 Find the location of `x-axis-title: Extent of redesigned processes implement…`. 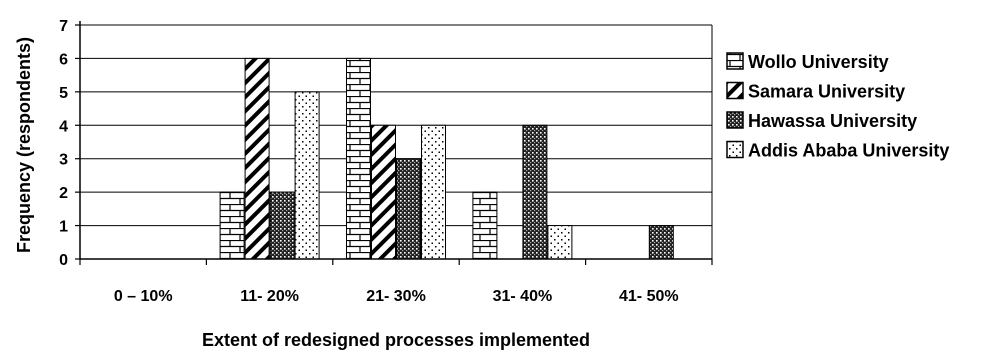

x-axis-title: Extent of redesigned processes implement… is located at coordinates (396, 340).